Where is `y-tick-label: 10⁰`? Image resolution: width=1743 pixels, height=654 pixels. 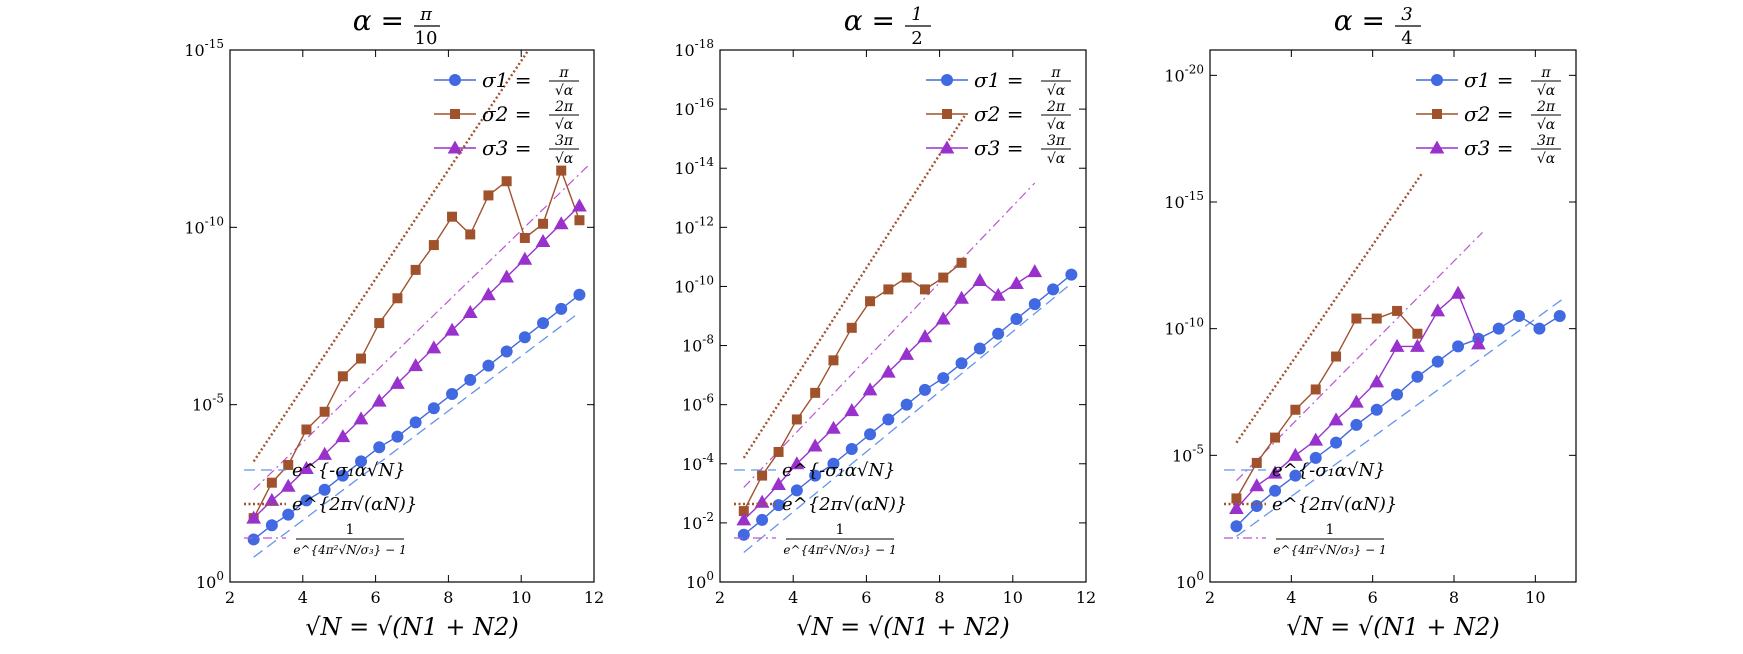
y-tick-label: 10⁰ is located at coordinates (700, 580).